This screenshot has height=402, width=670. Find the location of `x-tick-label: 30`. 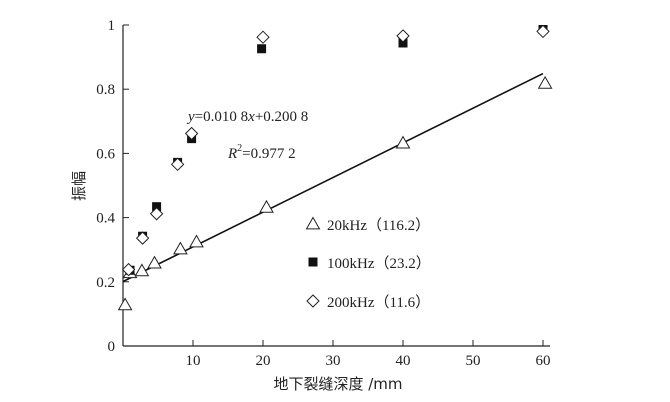

x-tick-label: 30 is located at coordinates (333, 361).